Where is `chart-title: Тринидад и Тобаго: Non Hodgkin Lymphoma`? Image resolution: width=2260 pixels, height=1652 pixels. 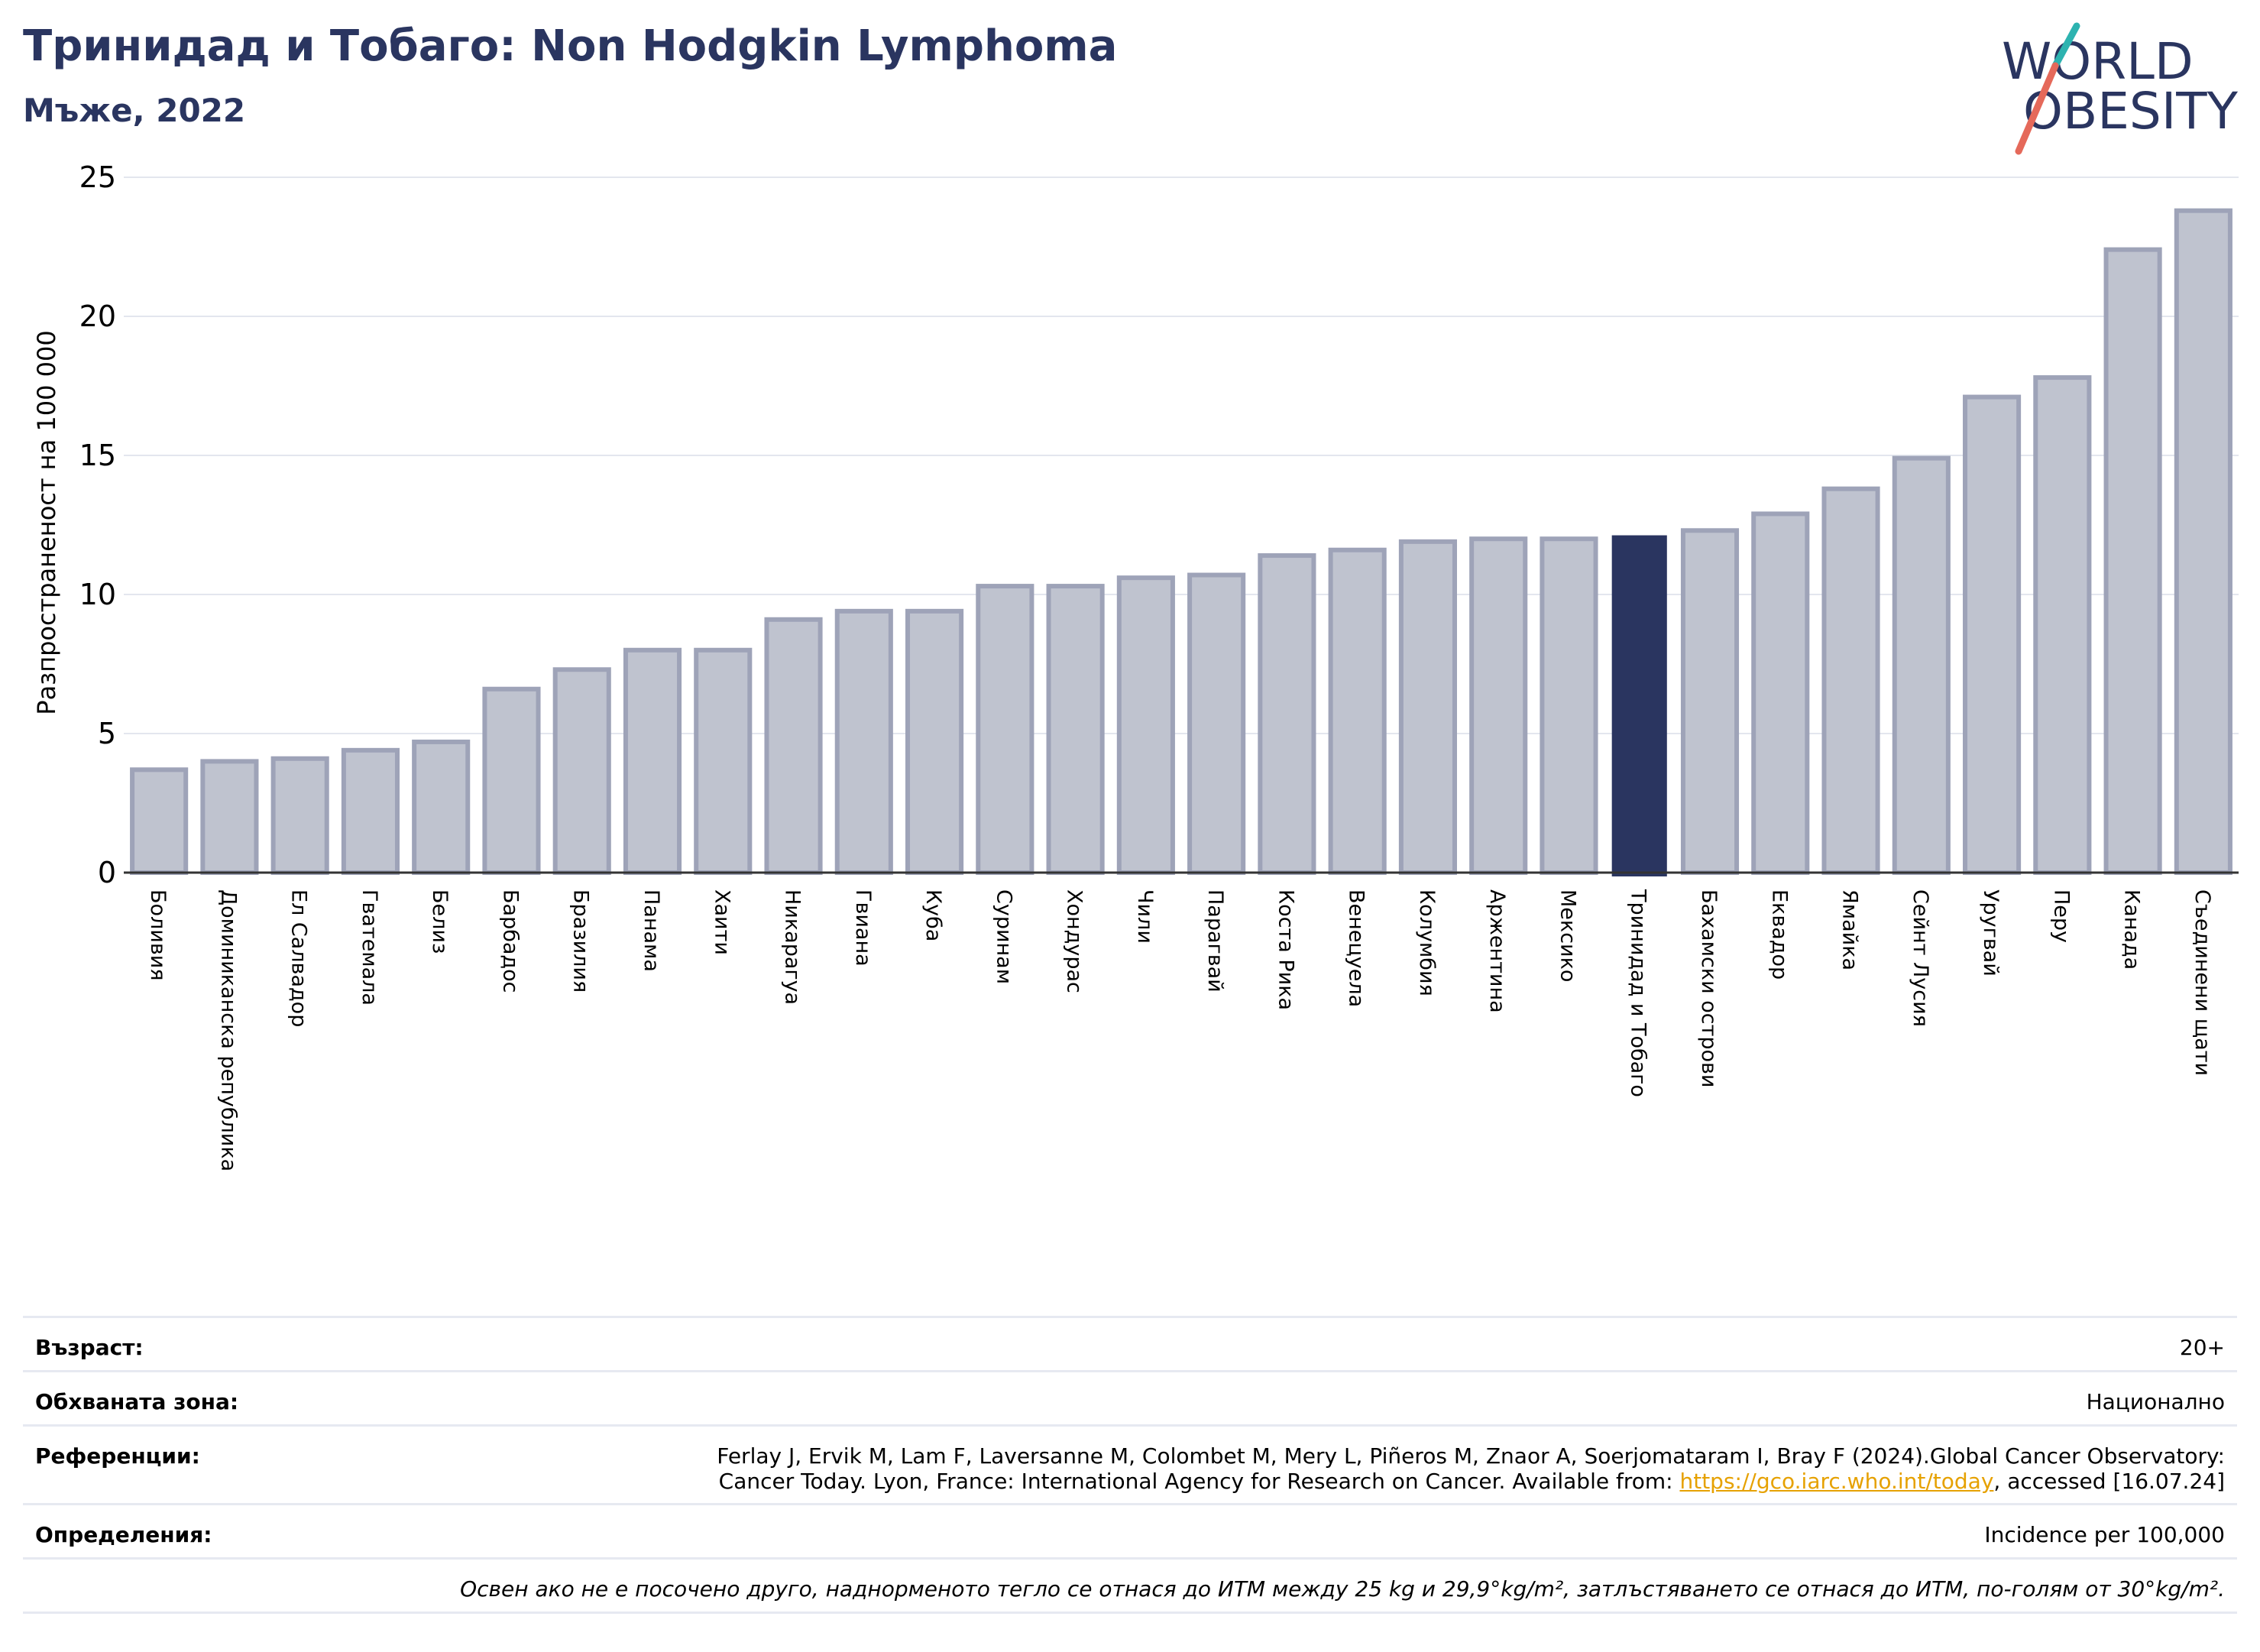 chart-title: Тринидад и Тобаго: Non Hodgkin Lymphoma is located at coordinates (570, 46).